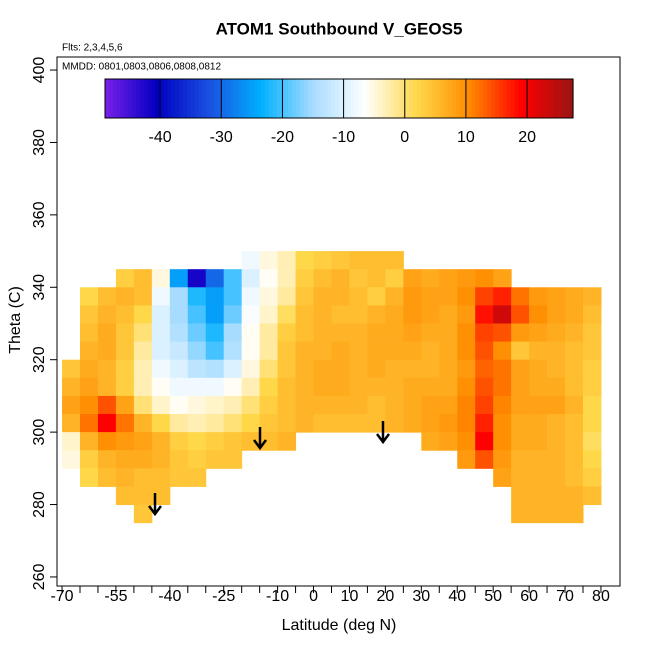 This screenshot has width=650, height=655. Describe the element at coordinates (493, 596) in the screenshot. I see `x-tick-label: 50` at that location.